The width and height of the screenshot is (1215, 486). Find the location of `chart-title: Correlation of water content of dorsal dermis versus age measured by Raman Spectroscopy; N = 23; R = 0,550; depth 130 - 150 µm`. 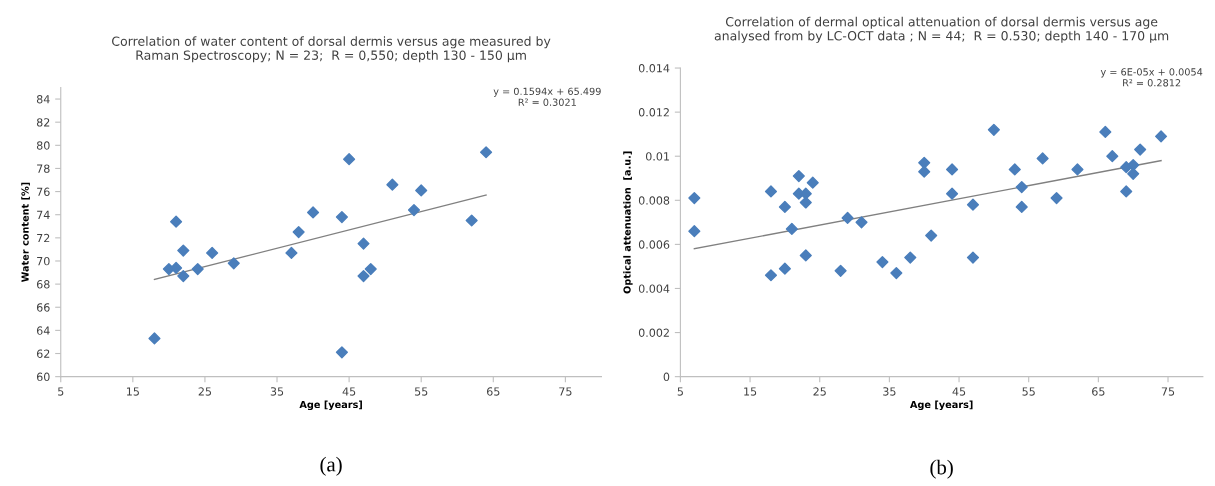

chart-title: Correlation of water content of dorsal dermis versus age measured by Raman Spectroscopy; N = 23; R = 0,550; depth 130 - 150 µm is located at coordinates (331, 49).